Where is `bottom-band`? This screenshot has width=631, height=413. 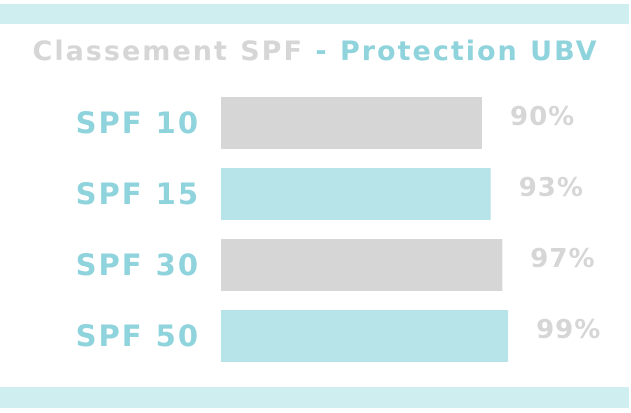
bottom-band is located at coordinates (314, 397).